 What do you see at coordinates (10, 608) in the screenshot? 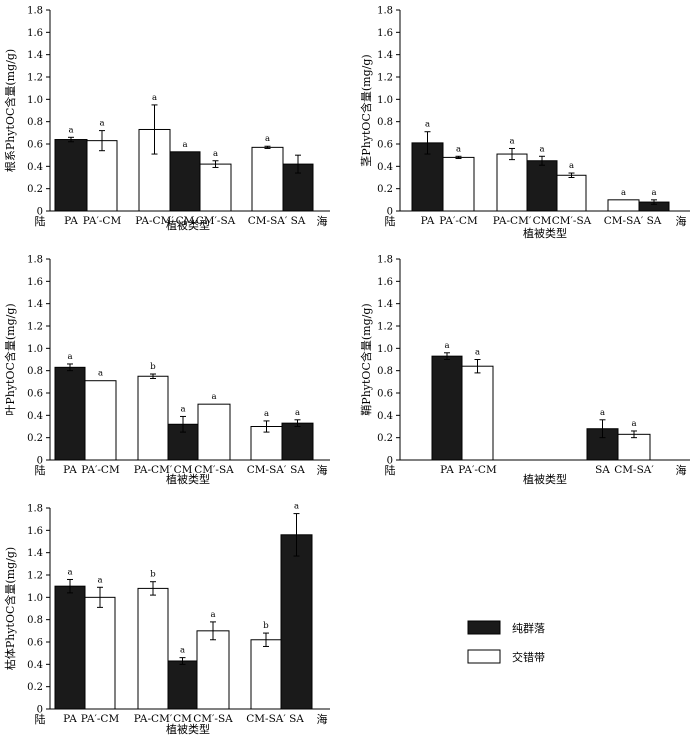
I see `y-axis-title: 枯体PhytOC含量(mg/g)` at bounding box center [10, 608].